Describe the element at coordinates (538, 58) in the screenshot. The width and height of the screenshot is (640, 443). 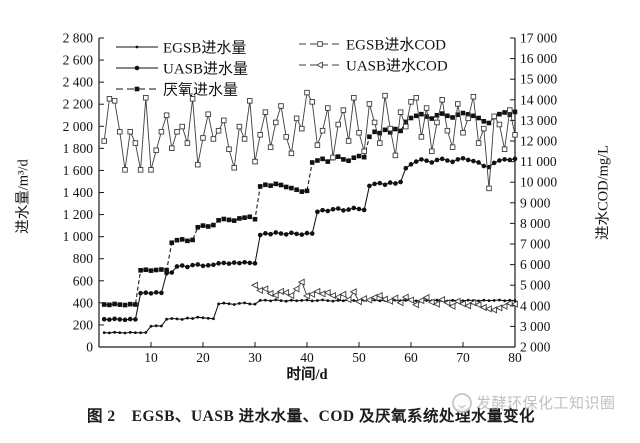
I see `svg-text: 16 000` at that location.